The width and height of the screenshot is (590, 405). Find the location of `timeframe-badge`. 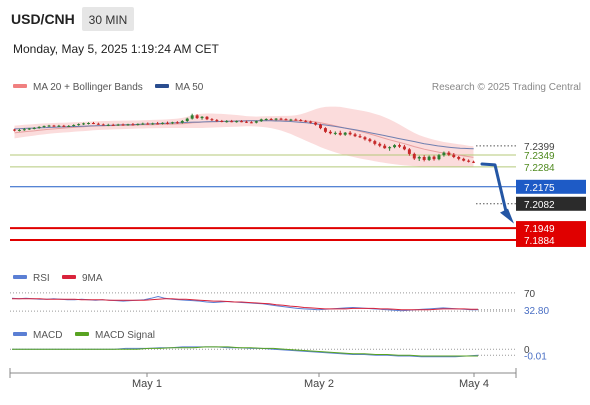

timeframe-badge is located at coordinates (108, 19).